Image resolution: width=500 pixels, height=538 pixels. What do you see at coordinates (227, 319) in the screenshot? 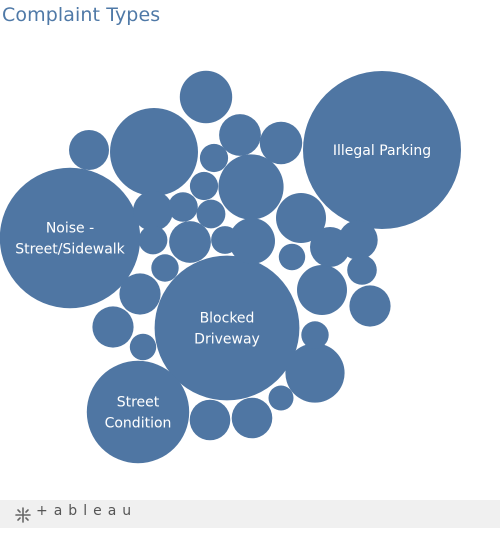
I see `bubble-label: Blocked` at bounding box center [227, 319].